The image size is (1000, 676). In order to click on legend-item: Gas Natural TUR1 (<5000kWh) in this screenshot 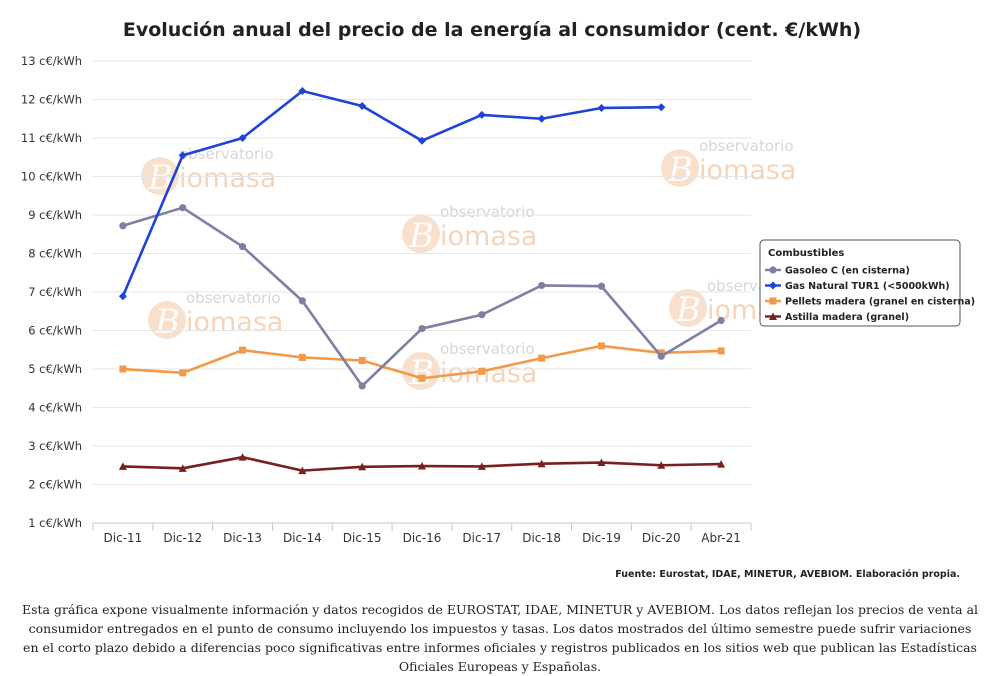, I will do `click(857, 286)`.